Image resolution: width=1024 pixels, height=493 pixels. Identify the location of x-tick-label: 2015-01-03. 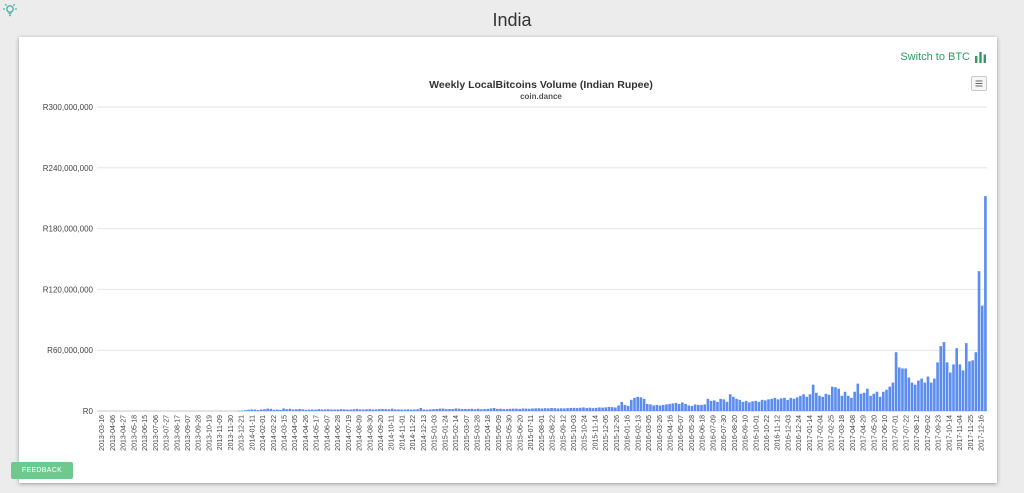
(435, 433).